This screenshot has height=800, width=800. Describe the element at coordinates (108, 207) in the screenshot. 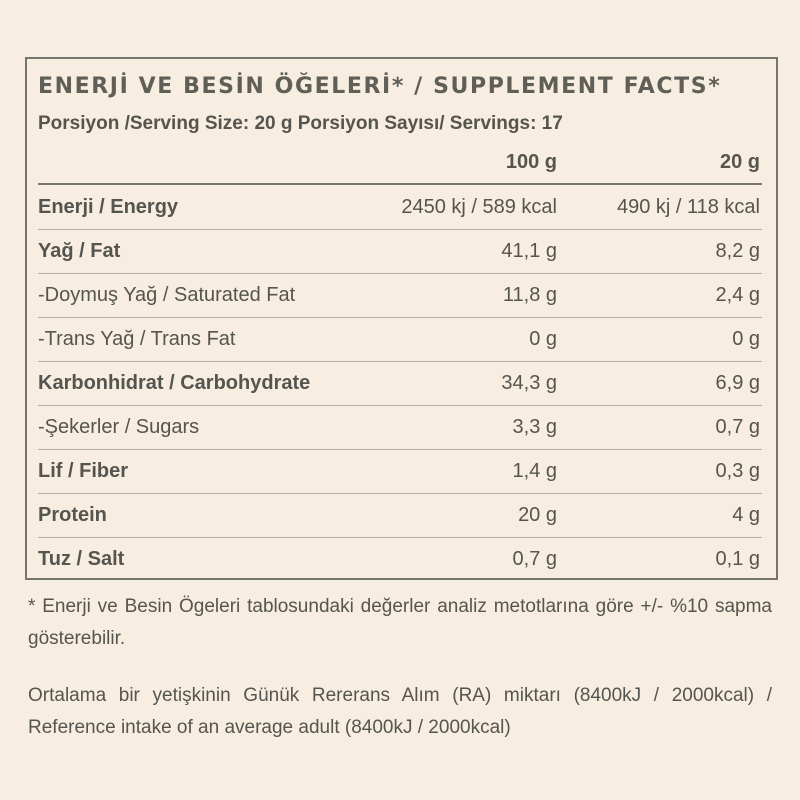

I see `row-label: Enerji / Energy` at that location.